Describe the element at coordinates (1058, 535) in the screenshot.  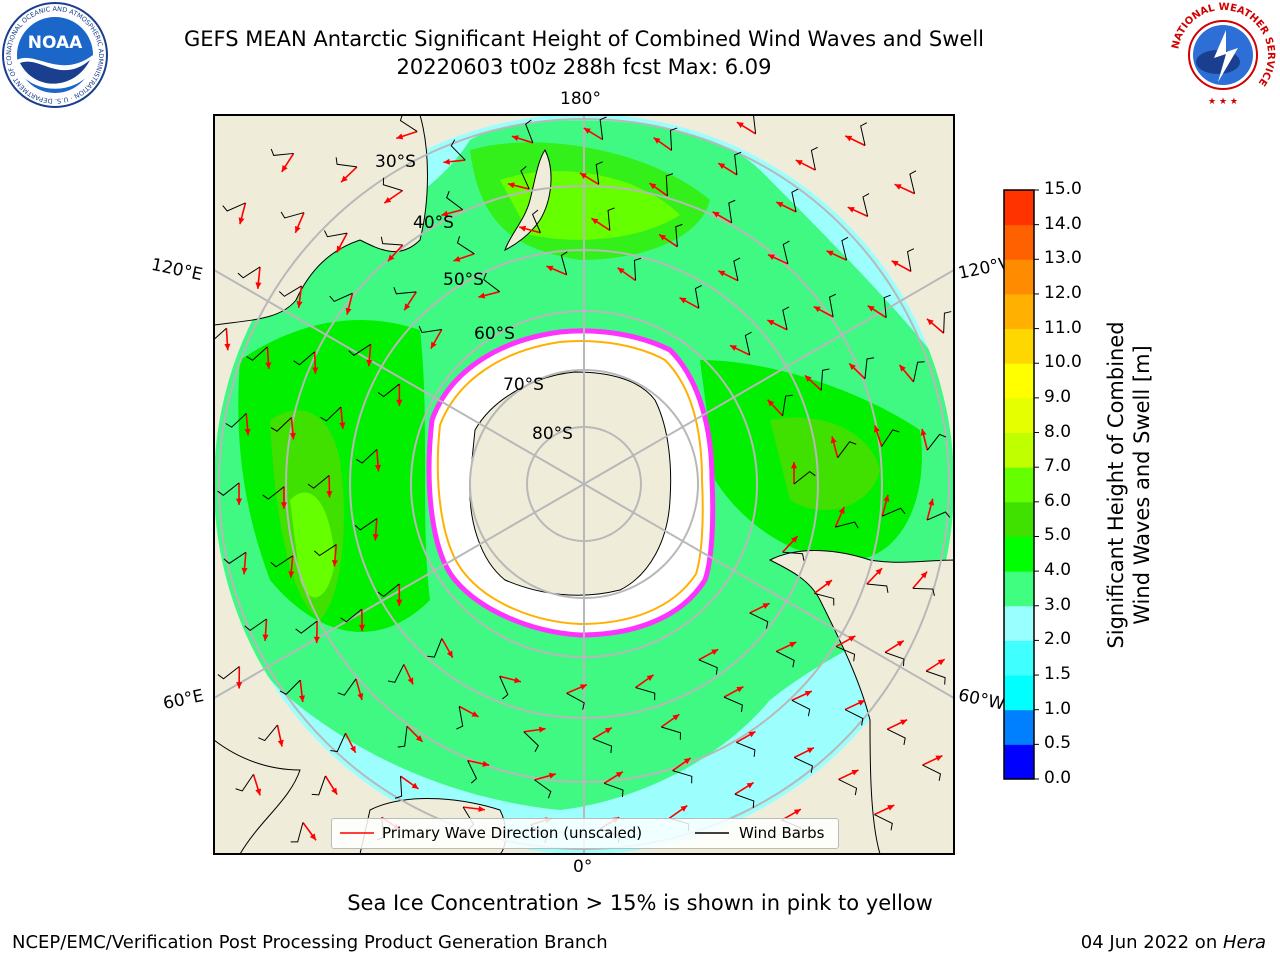
I see `colorbar-tick-label: 5.0` at that location.